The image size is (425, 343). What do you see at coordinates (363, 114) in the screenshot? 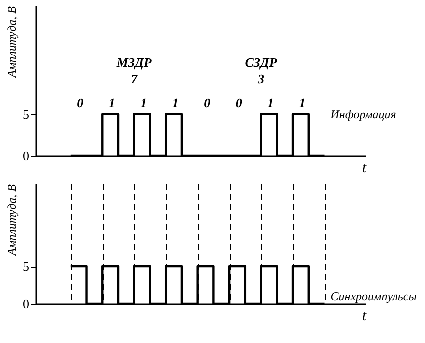
I see `series-label: Информация` at bounding box center [363, 114].